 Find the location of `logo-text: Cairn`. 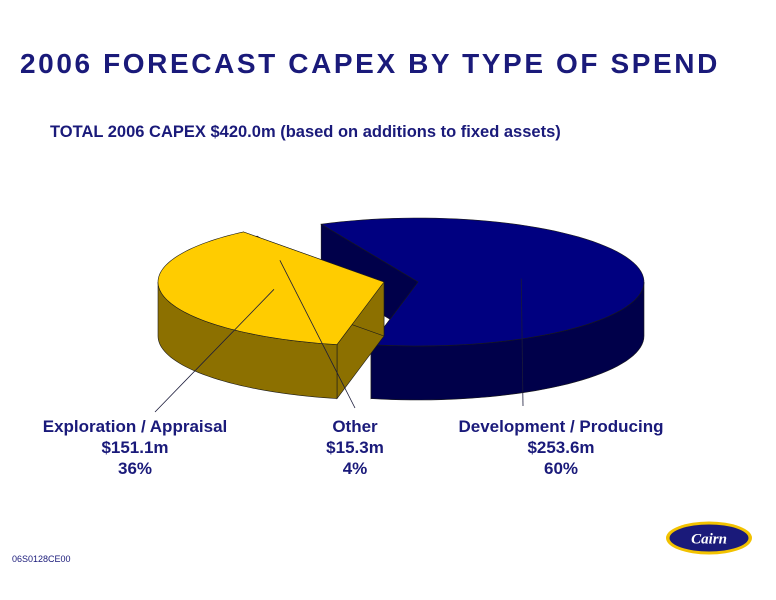

logo-text: Cairn is located at coordinates (709, 540).